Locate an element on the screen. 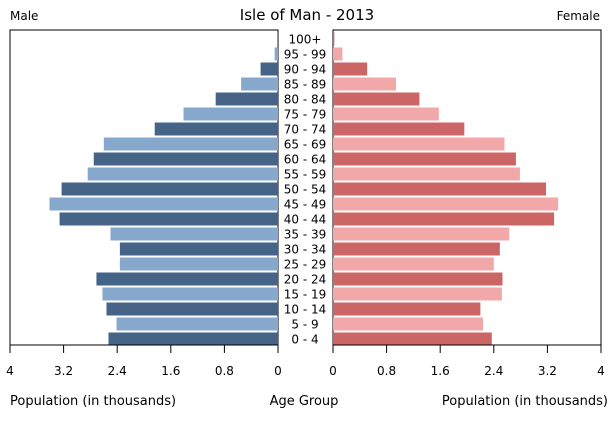 Image resolution: width=610 pixels, height=425 pixels. age-group-label: 80 - 84 is located at coordinates (305, 100).